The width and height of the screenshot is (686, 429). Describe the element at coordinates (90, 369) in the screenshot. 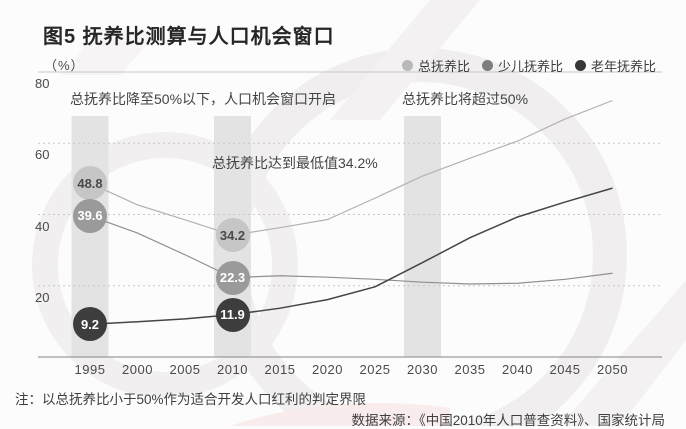

I see `x-tick-label: 1995` at that location.